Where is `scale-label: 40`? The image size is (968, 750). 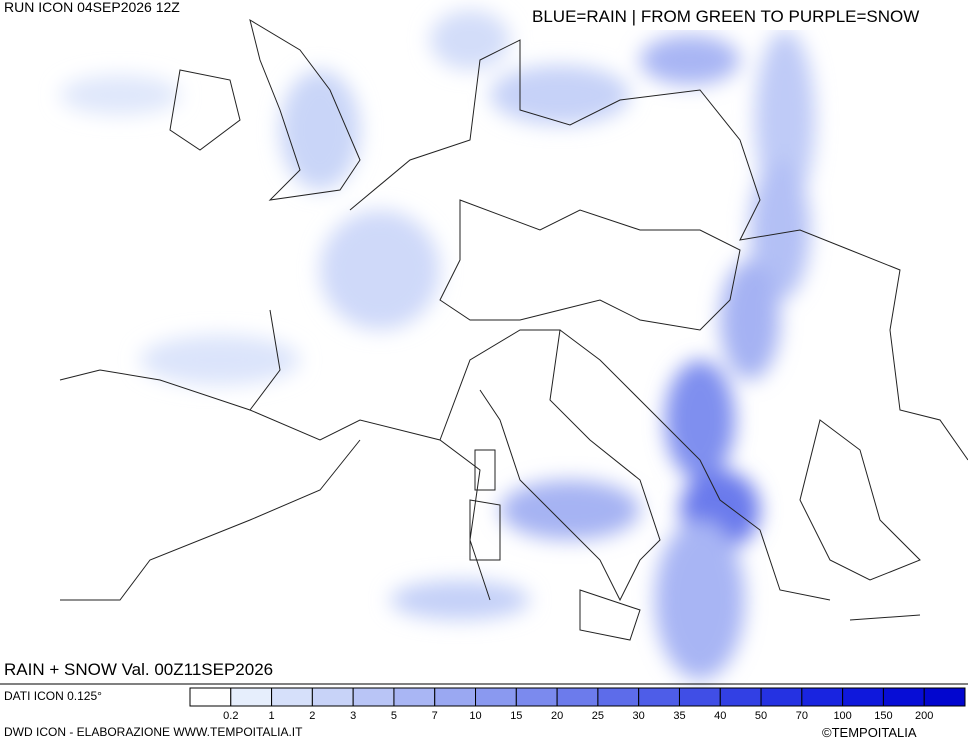
scale-label: 40 is located at coordinates (720, 716).